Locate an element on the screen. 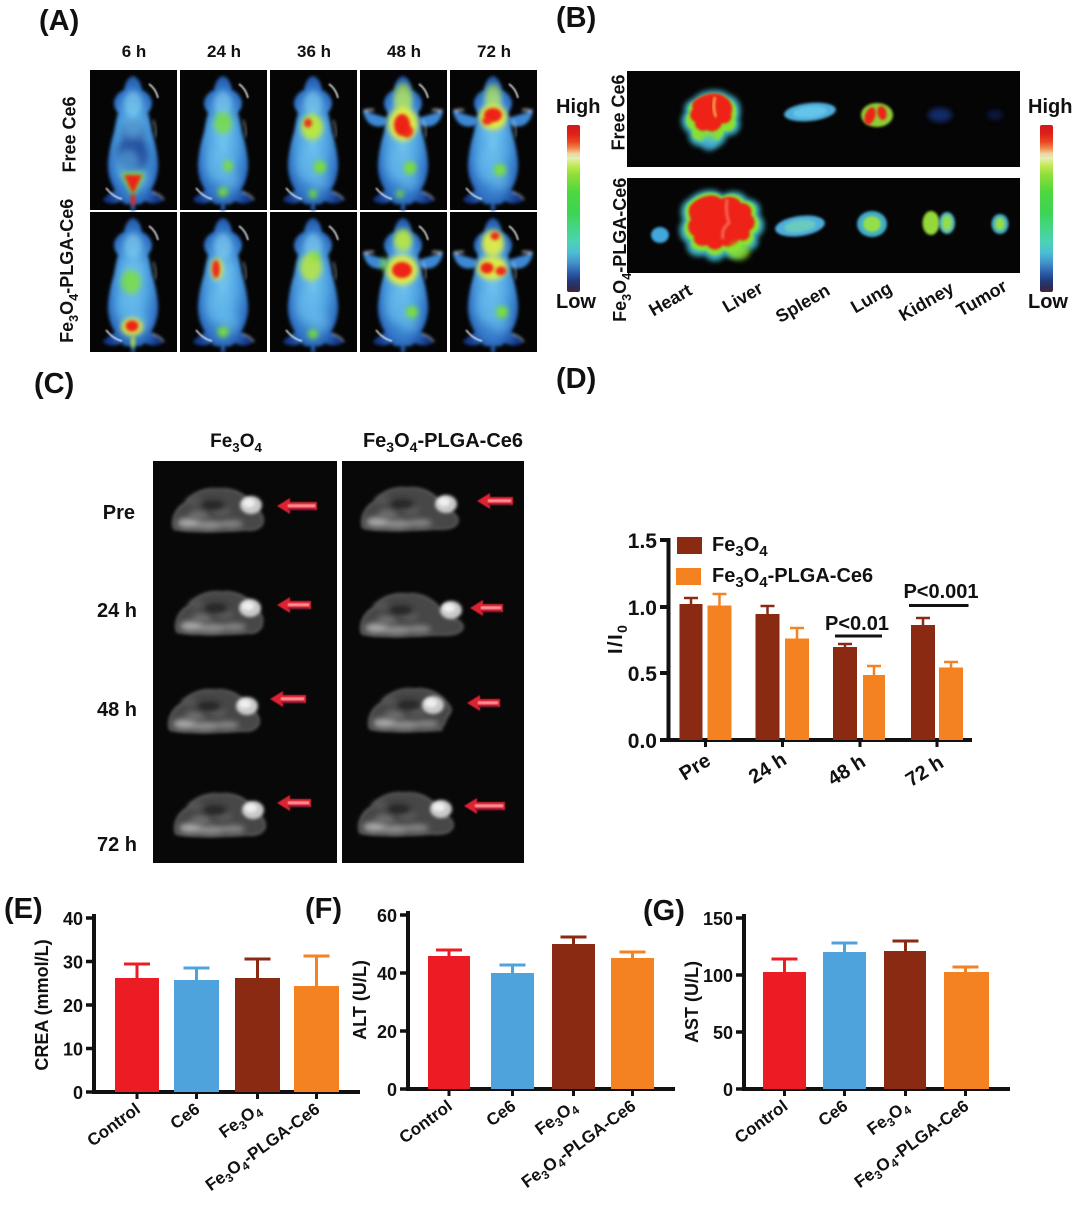  svg-text: CREA (mmol/L) is located at coordinates (42, 1004).